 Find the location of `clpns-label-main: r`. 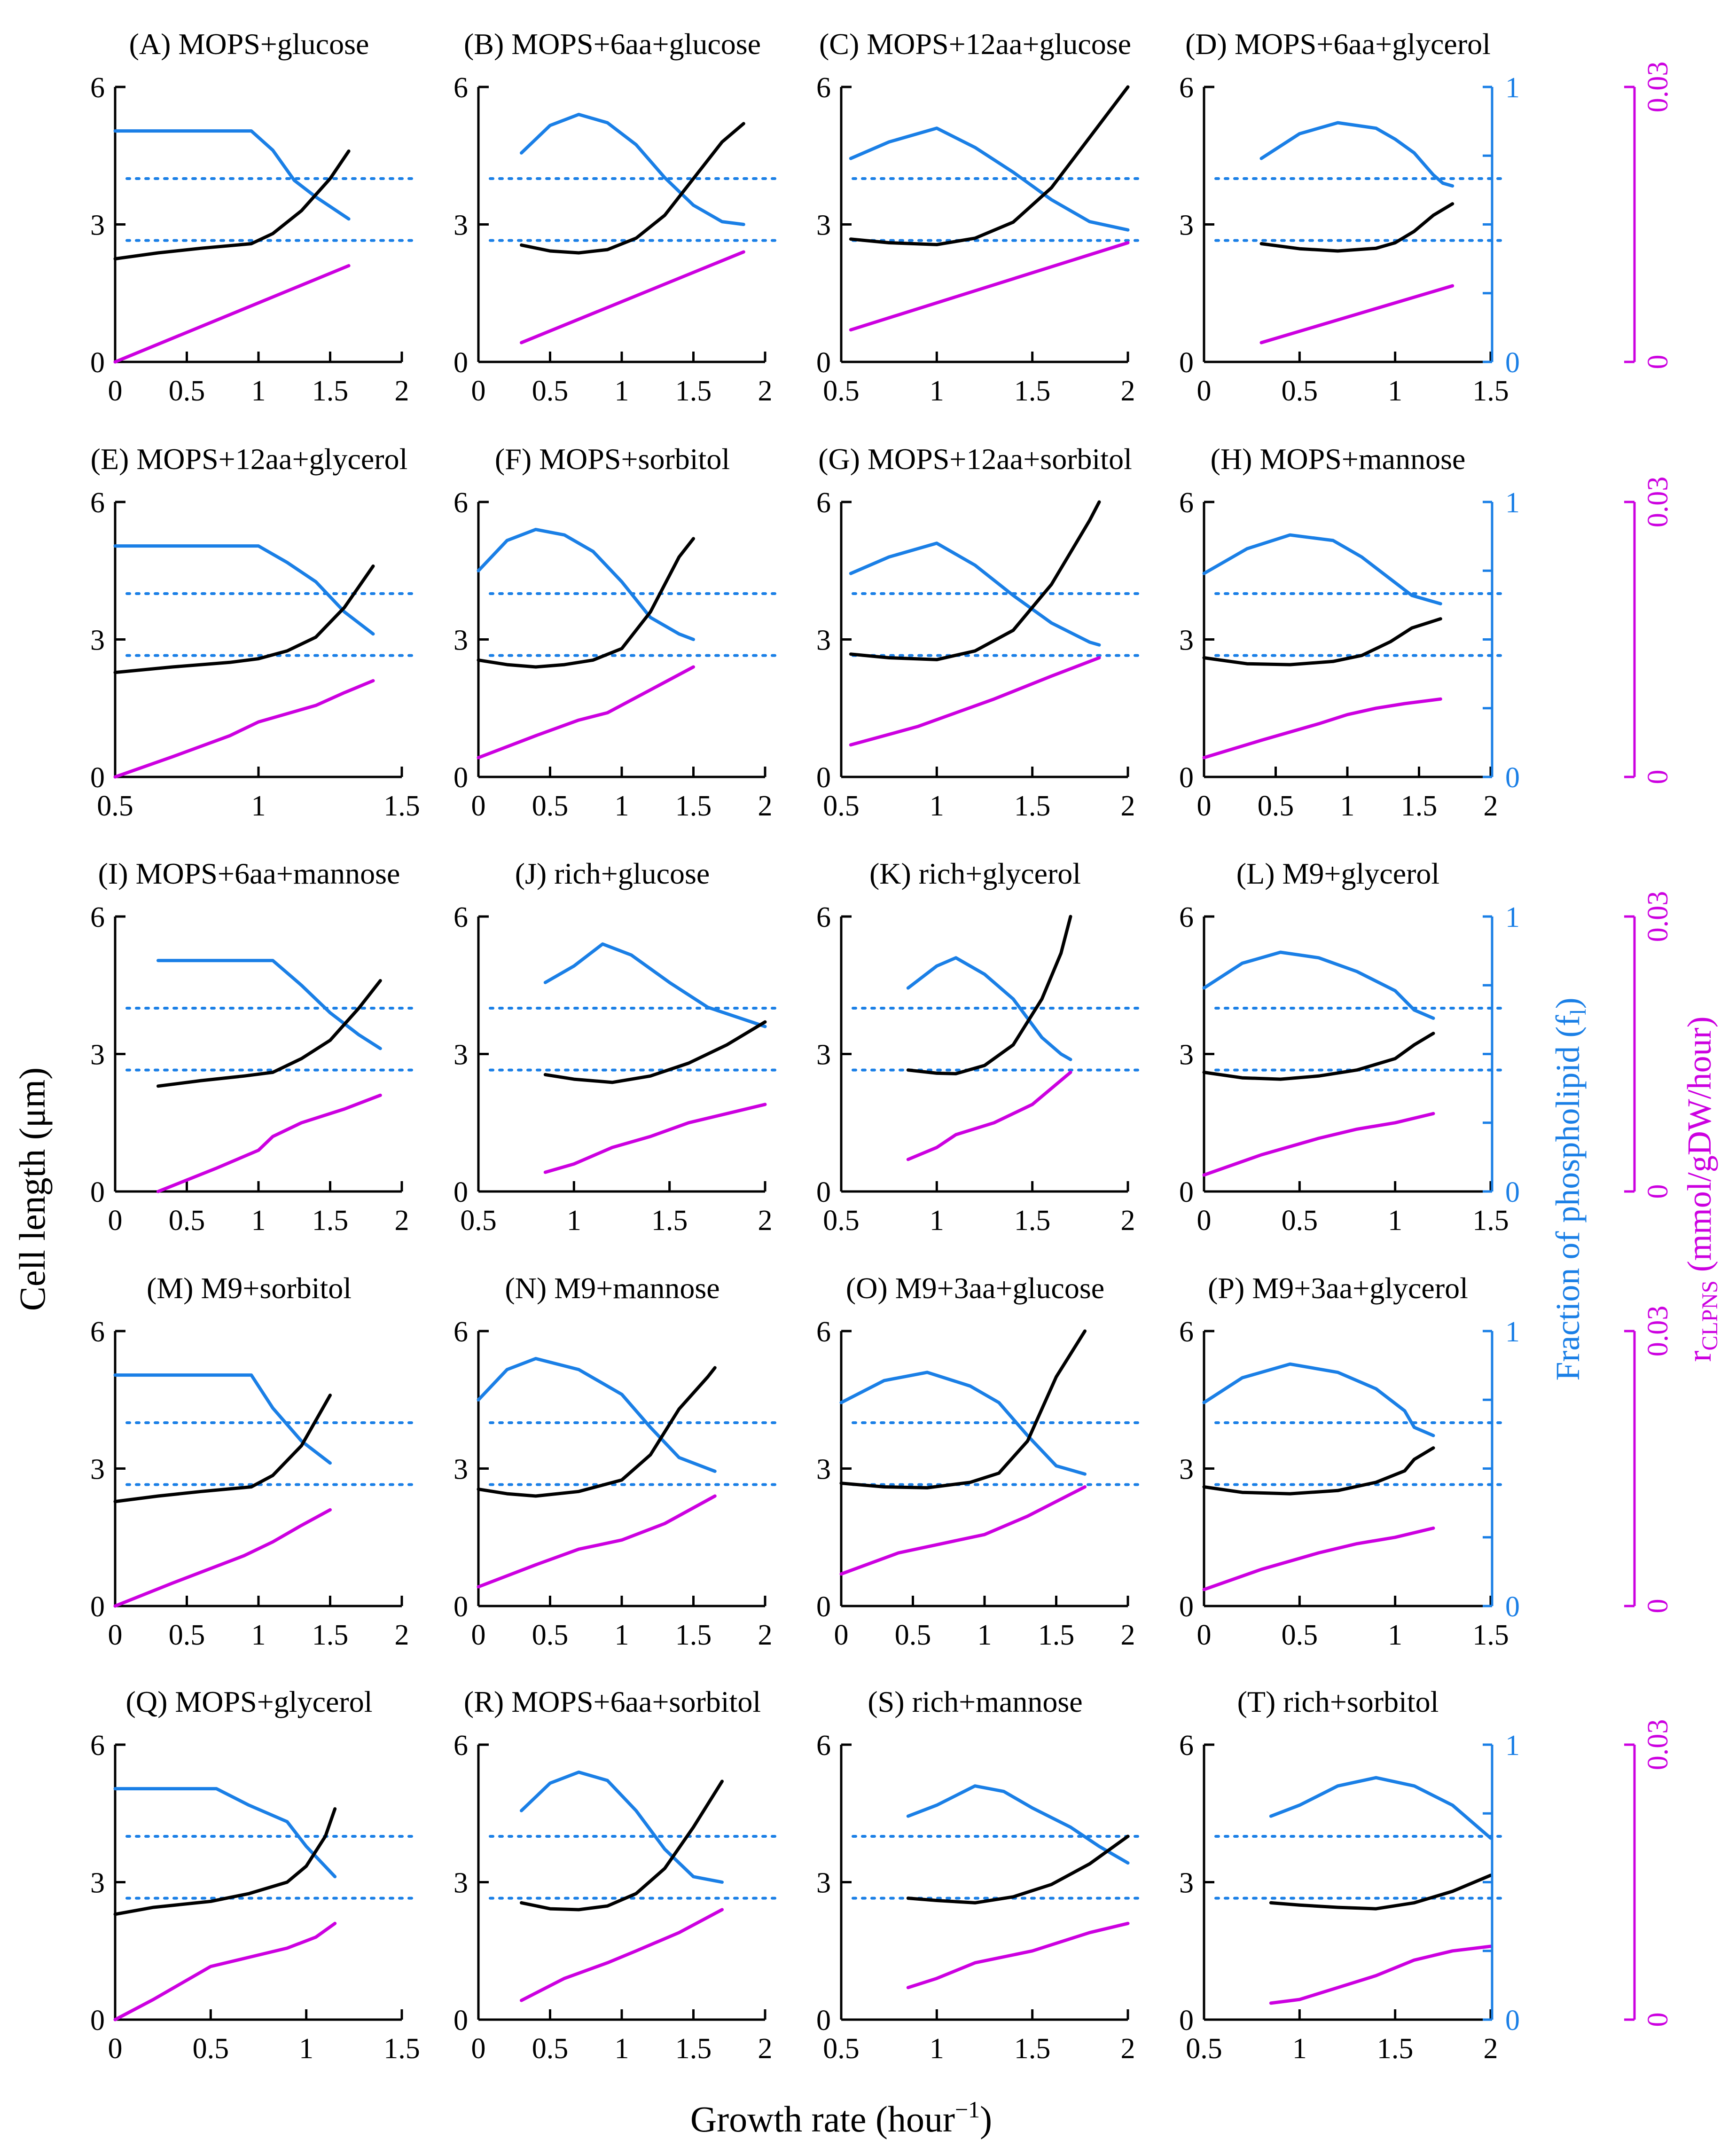

clpns-label-main: r is located at coordinates (1699, 1357).